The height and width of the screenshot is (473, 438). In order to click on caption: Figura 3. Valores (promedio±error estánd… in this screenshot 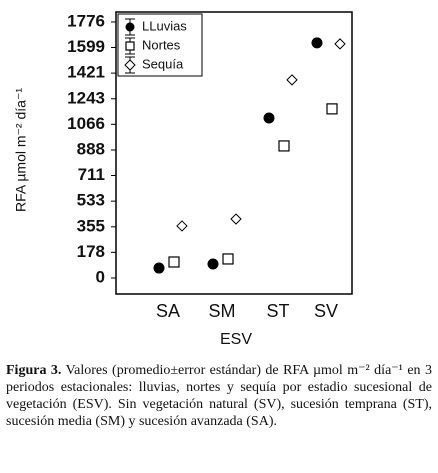, I will do `click(219, 396)`.